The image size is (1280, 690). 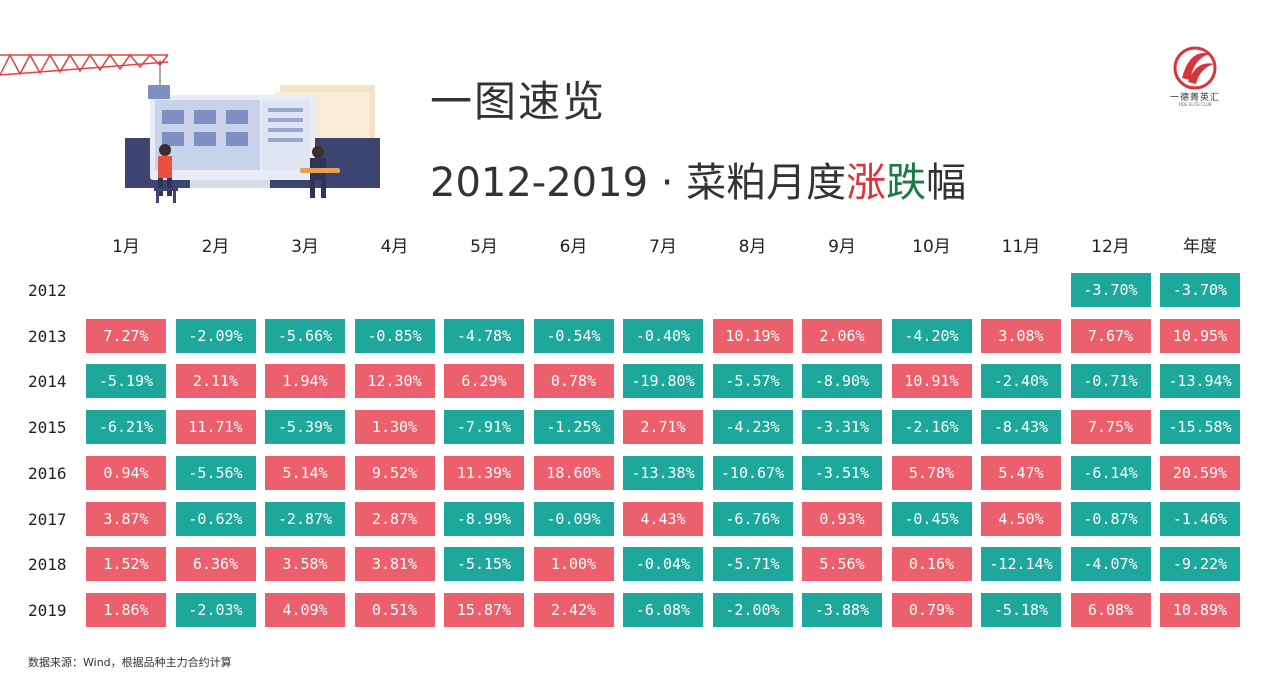 I want to click on table-cell: -4.20%, so click(x=931, y=335).